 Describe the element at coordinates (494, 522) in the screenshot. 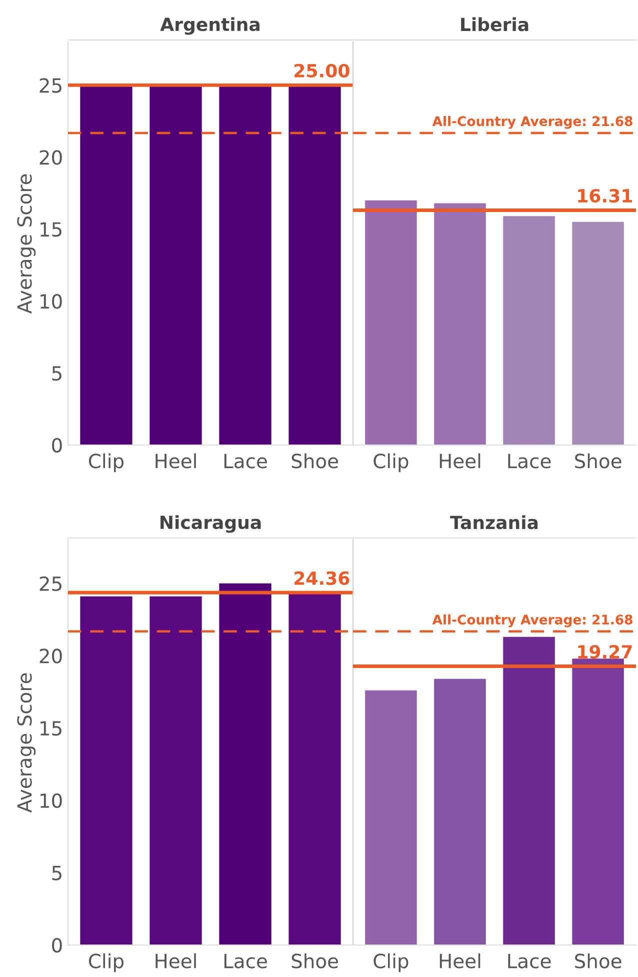

I see `chart-title: Tanzania` at that location.